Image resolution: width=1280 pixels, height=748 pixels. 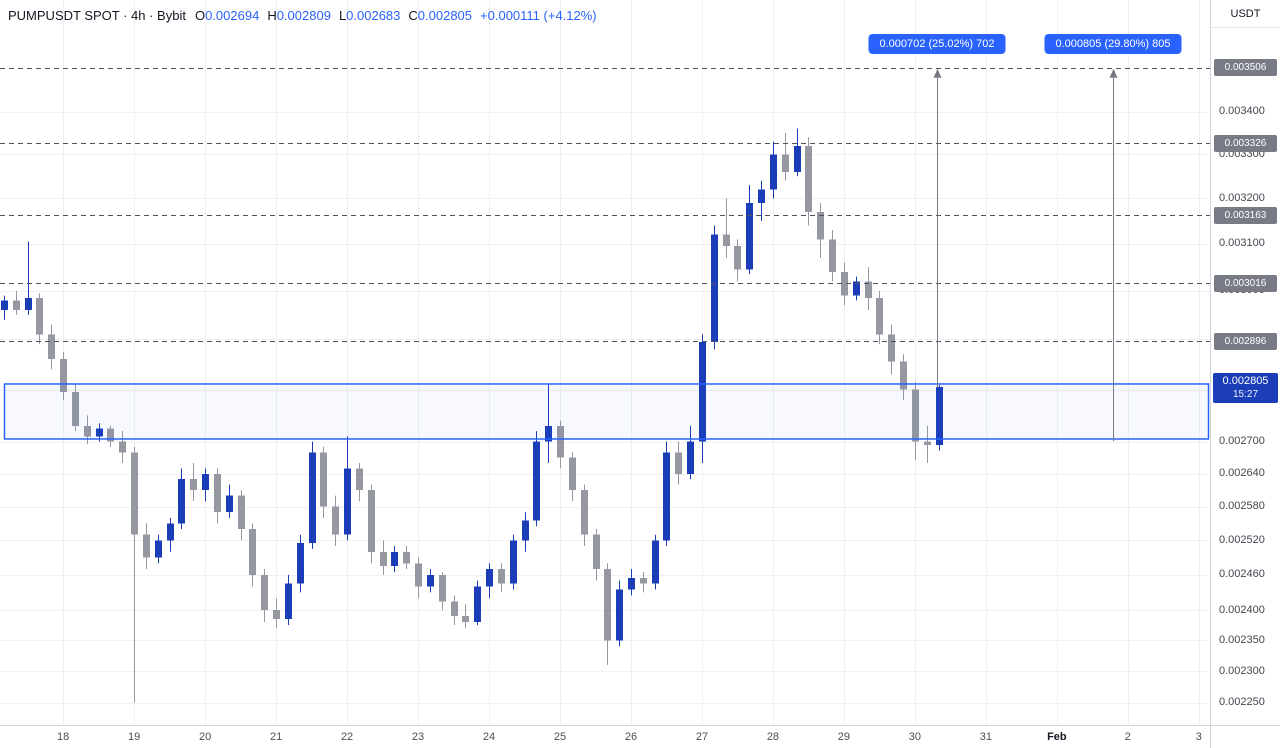 I want to click on measure-label-badge: 0.000702 (25.02%) 702, so click(x=937, y=44).